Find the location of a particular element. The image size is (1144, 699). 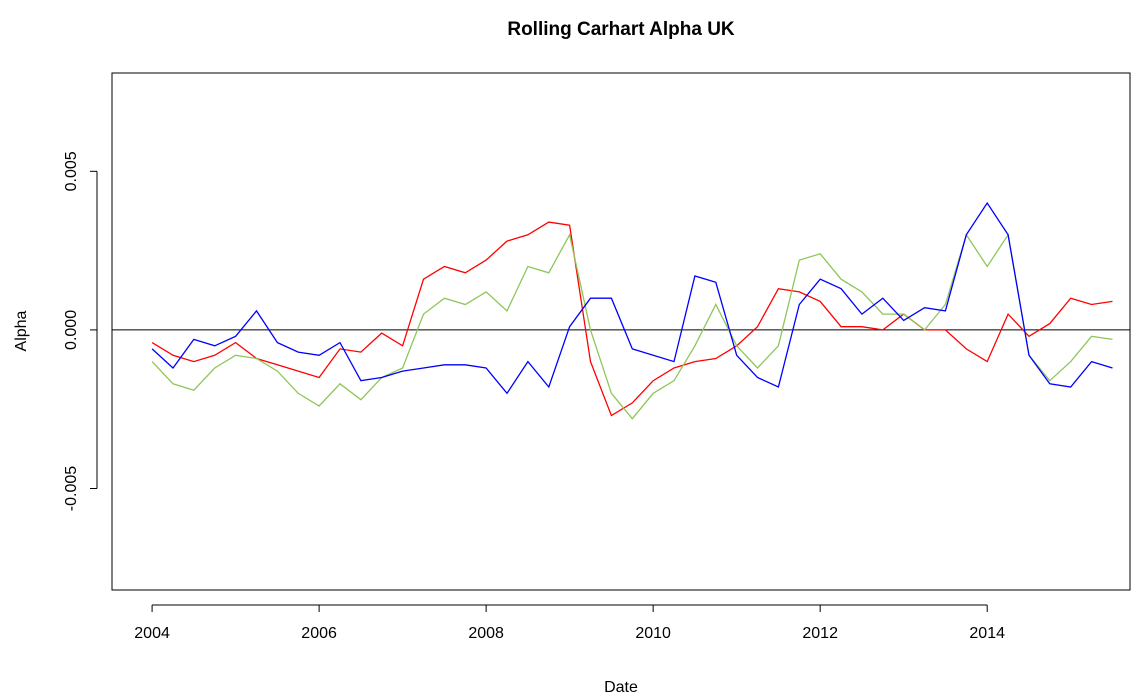

x-tick-label: 2014 is located at coordinates (987, 633).